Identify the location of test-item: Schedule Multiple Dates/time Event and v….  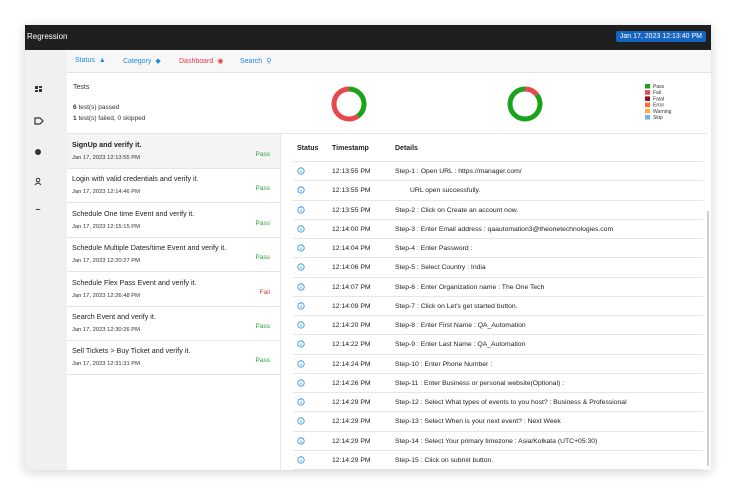
(173, 255).